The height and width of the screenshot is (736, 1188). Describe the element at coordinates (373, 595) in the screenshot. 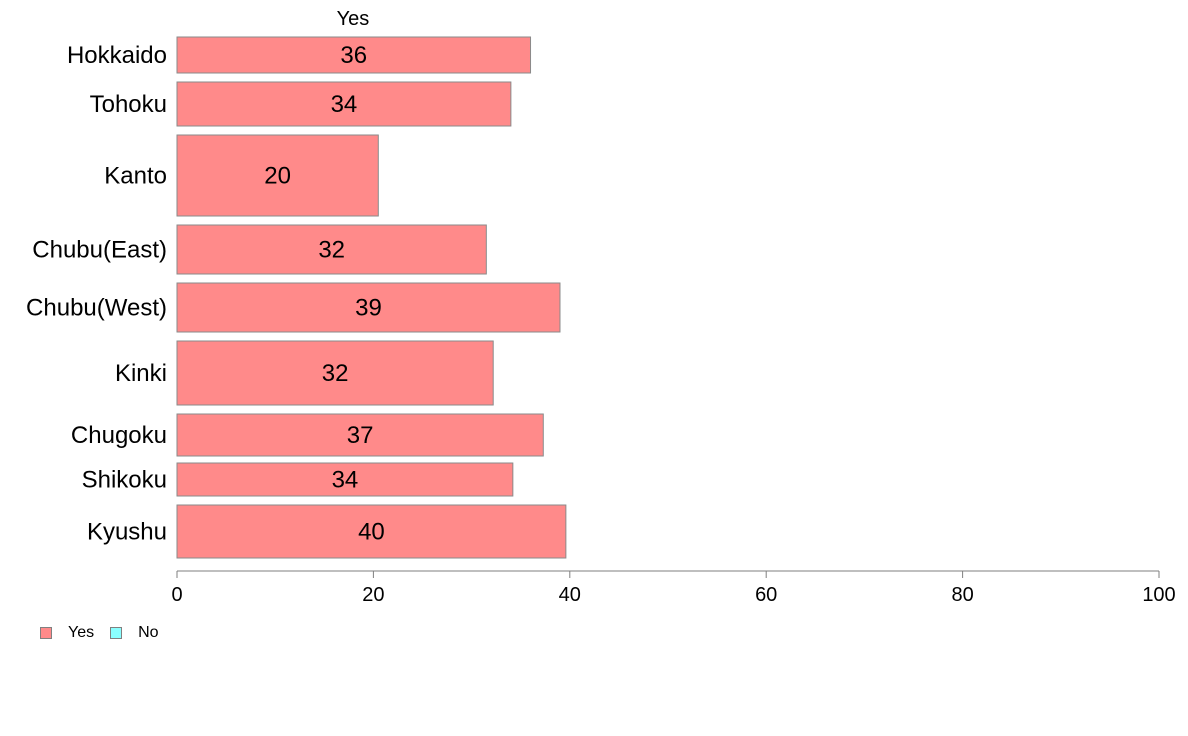

I see `x-tick-label: 20` at that location.